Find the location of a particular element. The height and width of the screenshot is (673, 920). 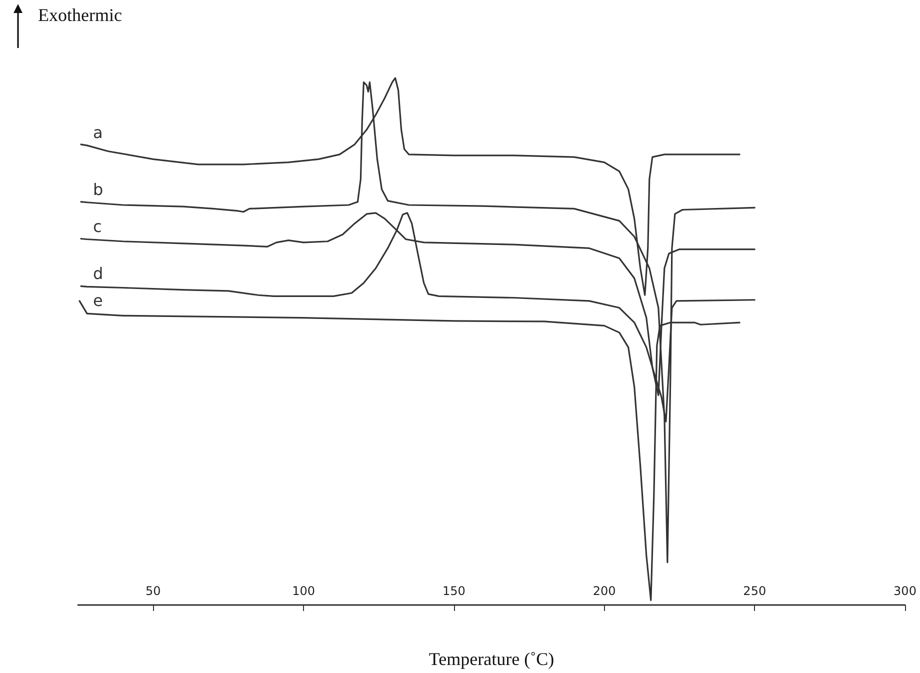

x-tick-label: 250 is located at coordinates (754, 591).